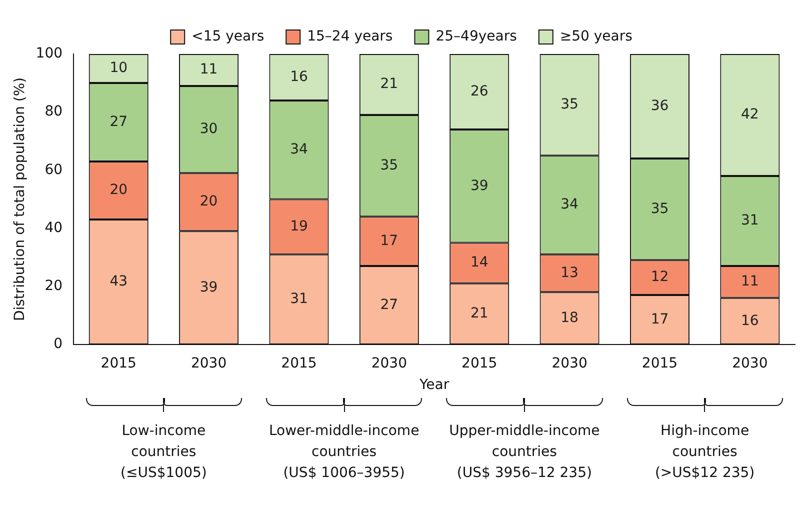 The image size is (811, 510). Describe the element at coordinates (20, 199) in the screenshot. I see `y-axis-title: Distribution of total population (%)` at that location.